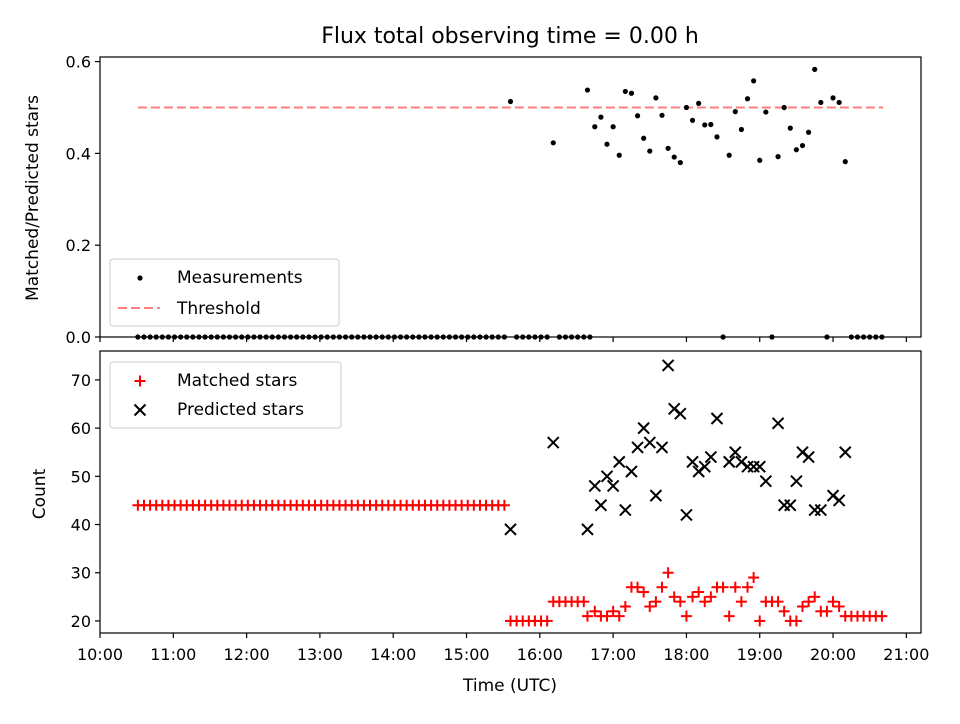  I want to click on bottom-xtick-label: 16:00, so click(540, 654).